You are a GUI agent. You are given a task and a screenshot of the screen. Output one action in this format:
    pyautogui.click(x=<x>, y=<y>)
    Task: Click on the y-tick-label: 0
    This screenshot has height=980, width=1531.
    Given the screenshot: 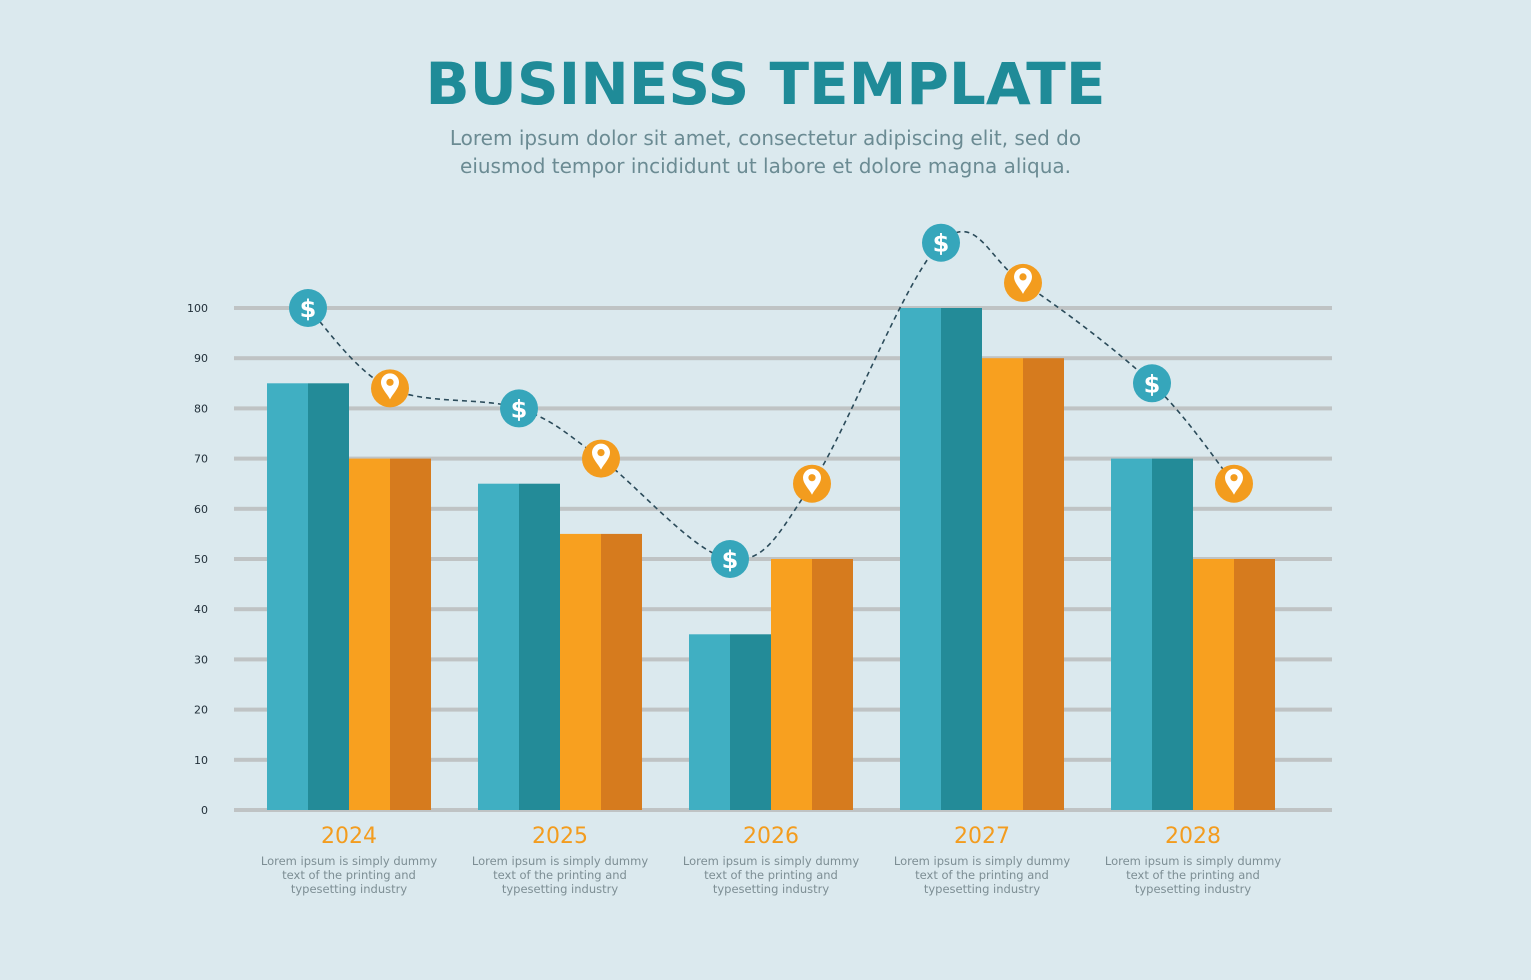 What is the action you would take?
    pyautogui.click(x=204, y=810)
    